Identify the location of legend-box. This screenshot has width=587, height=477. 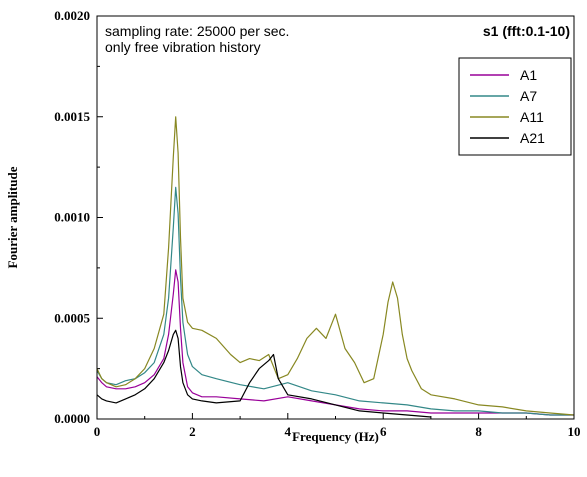
(515, 106).